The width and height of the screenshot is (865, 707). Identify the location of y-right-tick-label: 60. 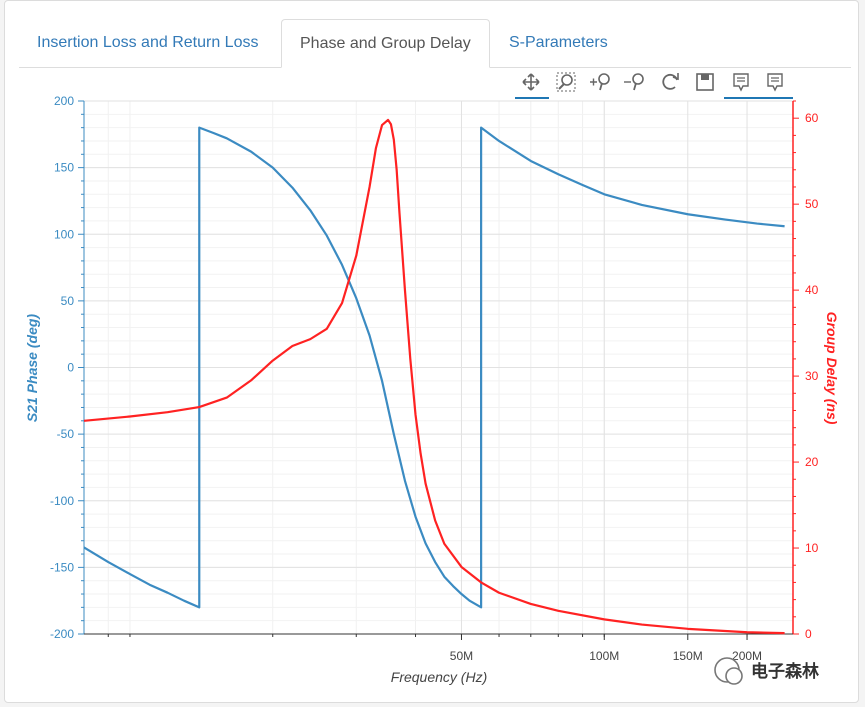
(812, 118).